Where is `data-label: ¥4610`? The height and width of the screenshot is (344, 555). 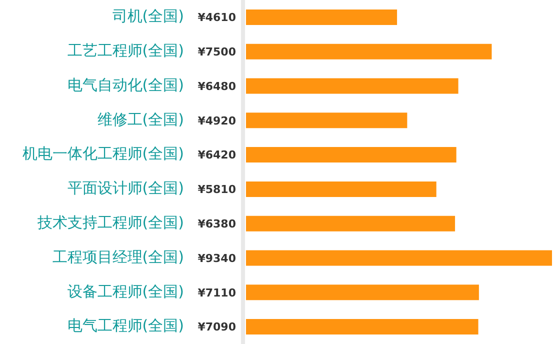
data-label: ¥4610 is located at coordinates (217, 17).